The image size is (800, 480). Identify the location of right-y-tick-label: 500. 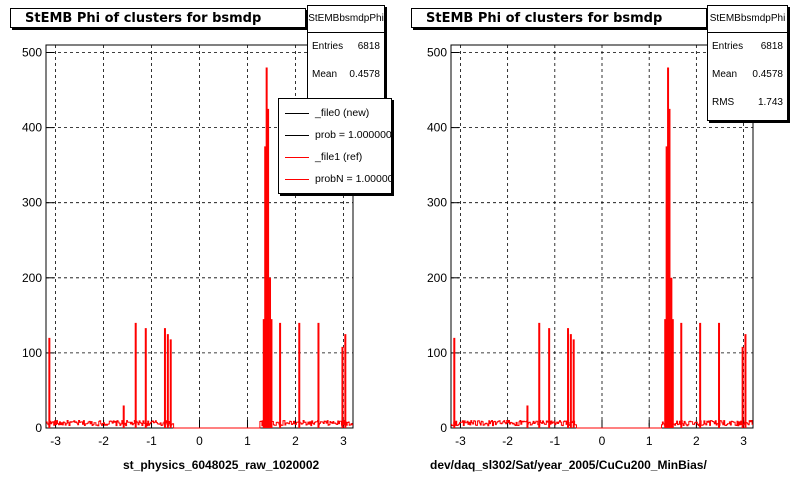
(437, 53).